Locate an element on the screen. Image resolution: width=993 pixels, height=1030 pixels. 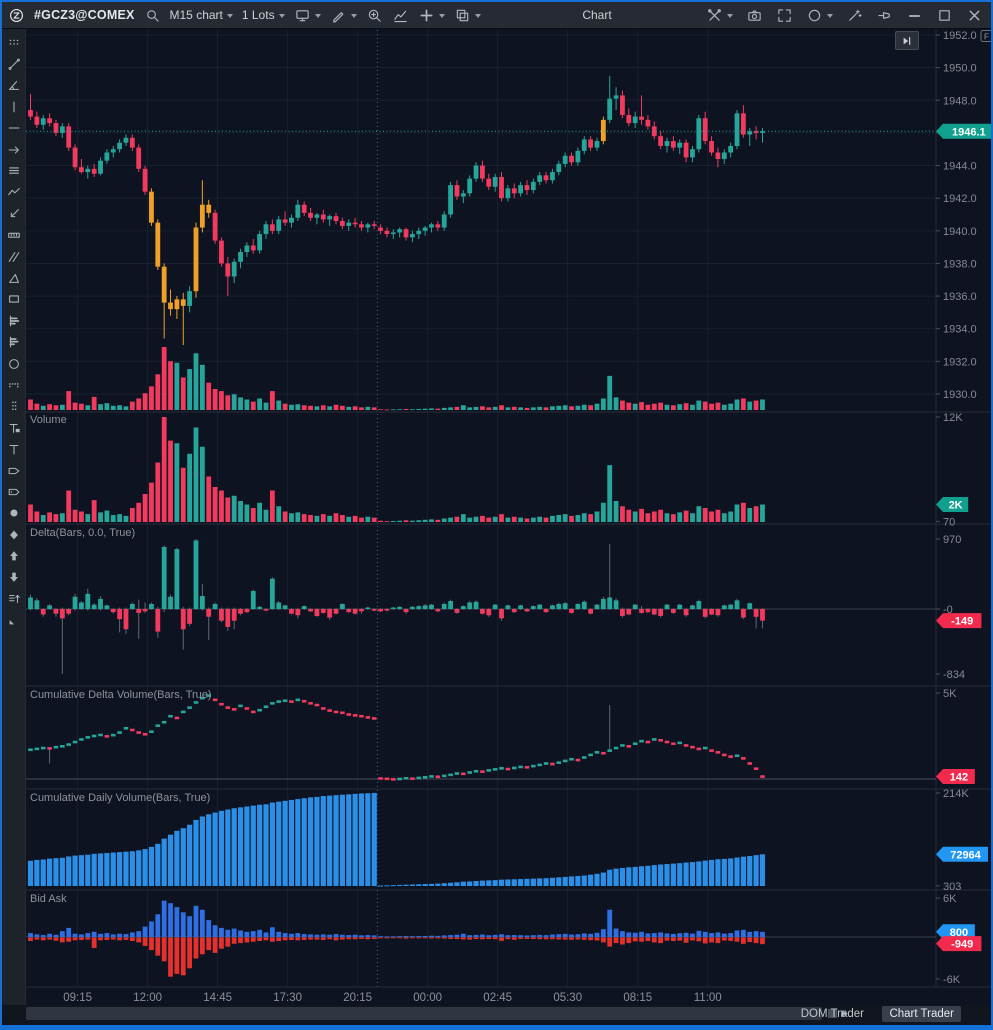
svg-text: 00:00 is located at coordinates (427, 998).